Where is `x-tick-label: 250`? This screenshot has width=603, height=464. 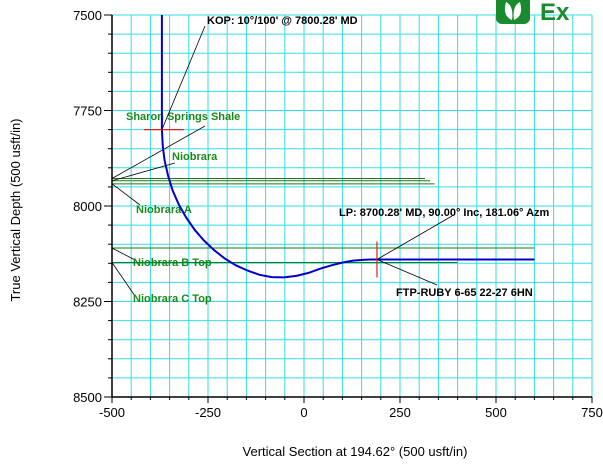 x-tick-label: 250 is located at coordinates (400, 412).